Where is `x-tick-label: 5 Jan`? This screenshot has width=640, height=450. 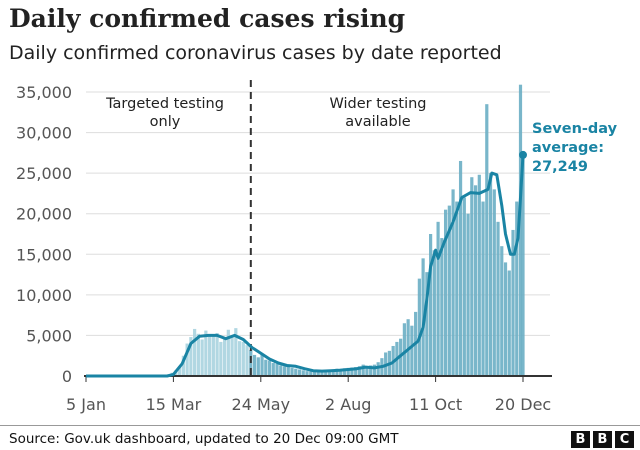
x-tick-label: 5 Jan is located at coordinates (86, 404).